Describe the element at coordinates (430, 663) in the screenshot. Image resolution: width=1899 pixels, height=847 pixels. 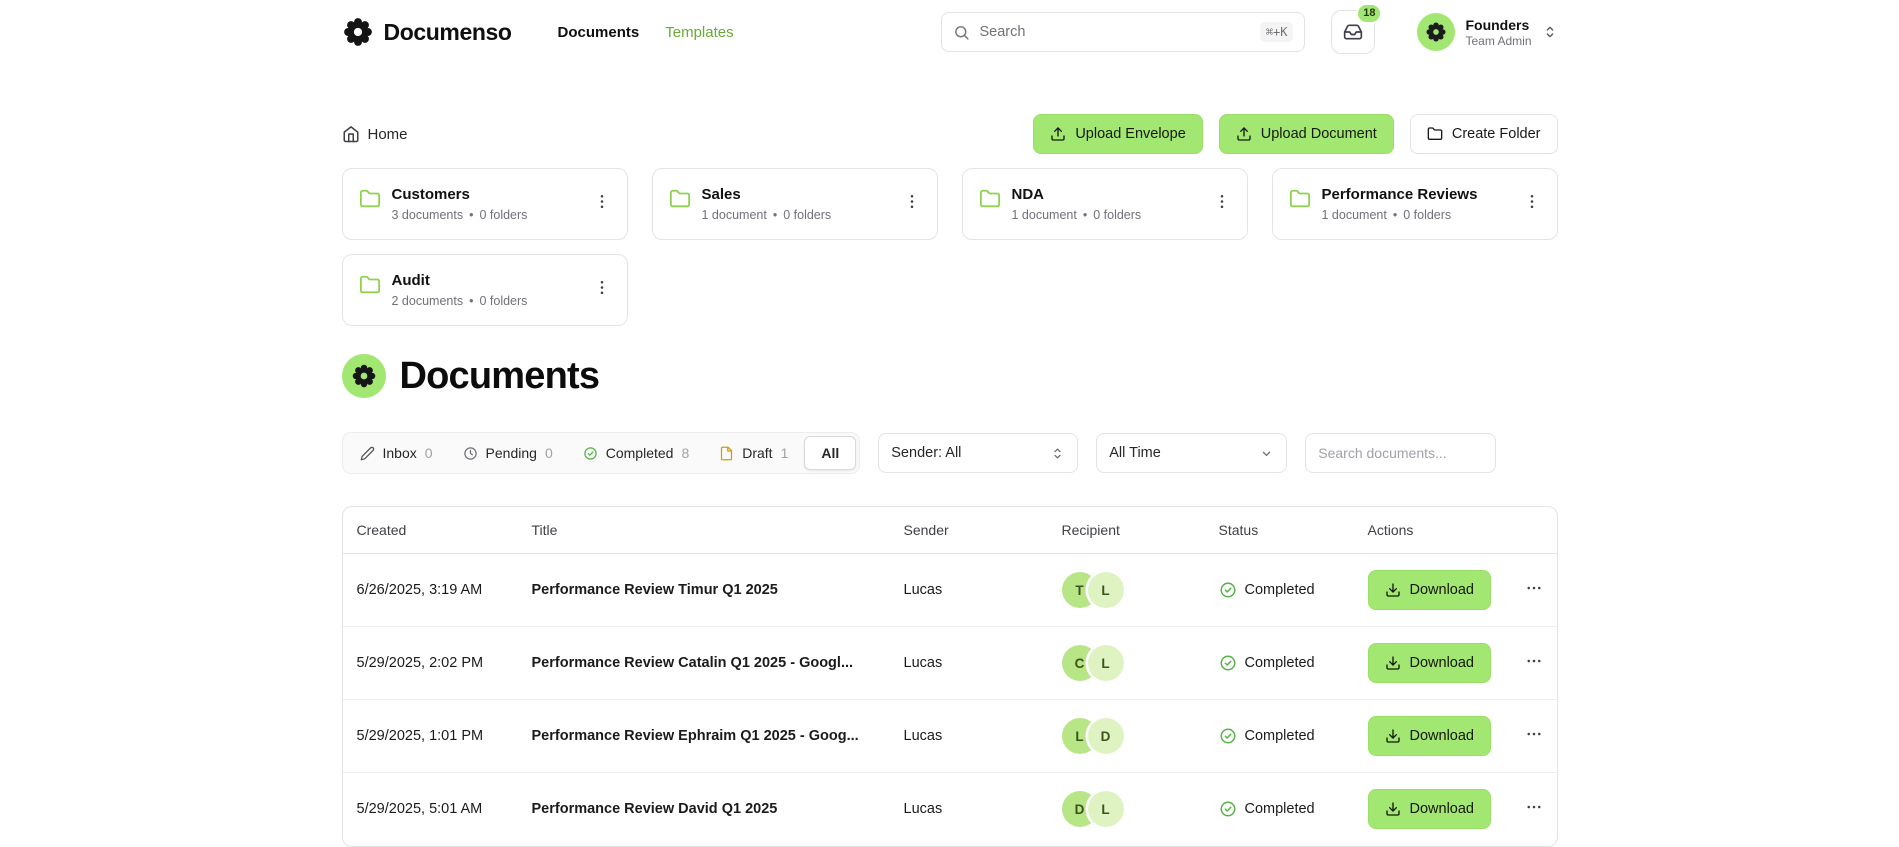
I see `created-cell: 5/29/2025, 2:02 PM` at that location.